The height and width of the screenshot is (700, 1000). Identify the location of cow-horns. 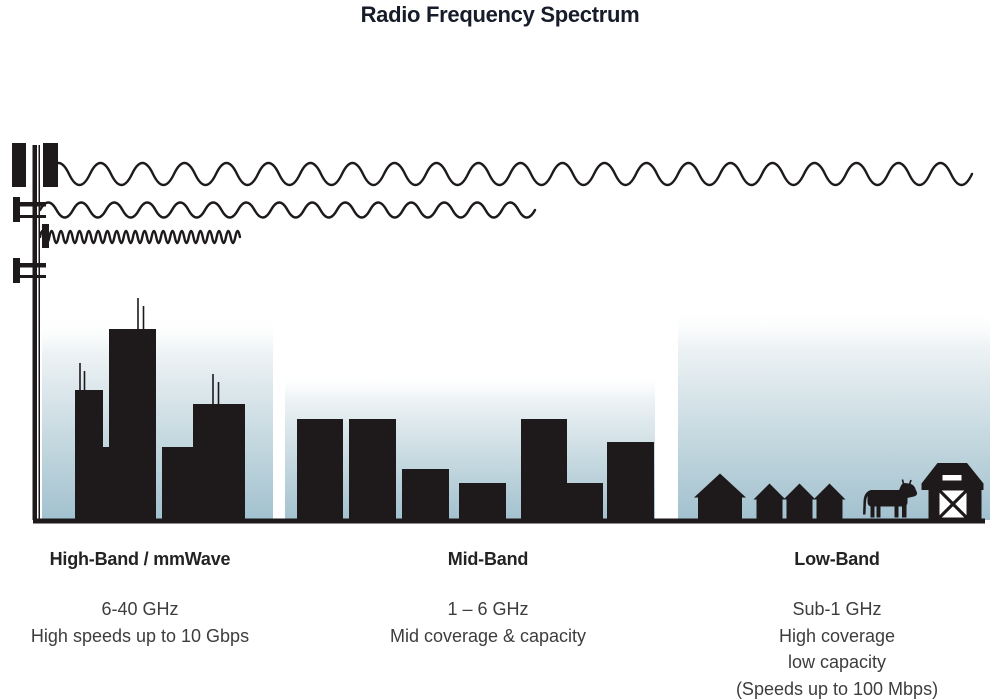
(906, 482).